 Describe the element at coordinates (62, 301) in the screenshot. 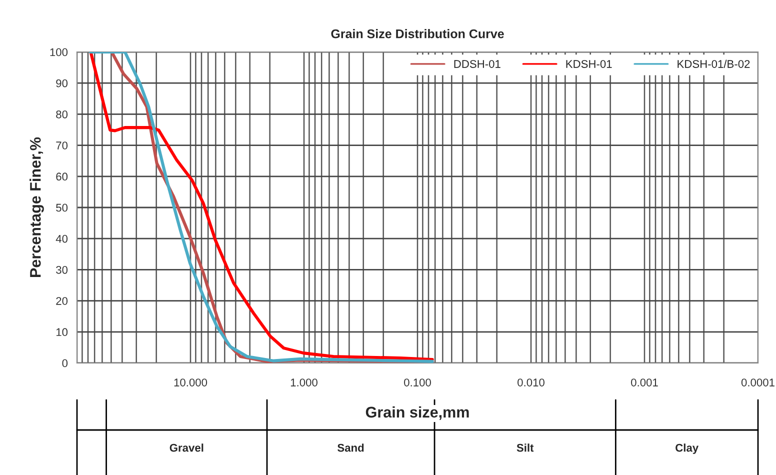

I see `y-tick-label: 20` at that location.